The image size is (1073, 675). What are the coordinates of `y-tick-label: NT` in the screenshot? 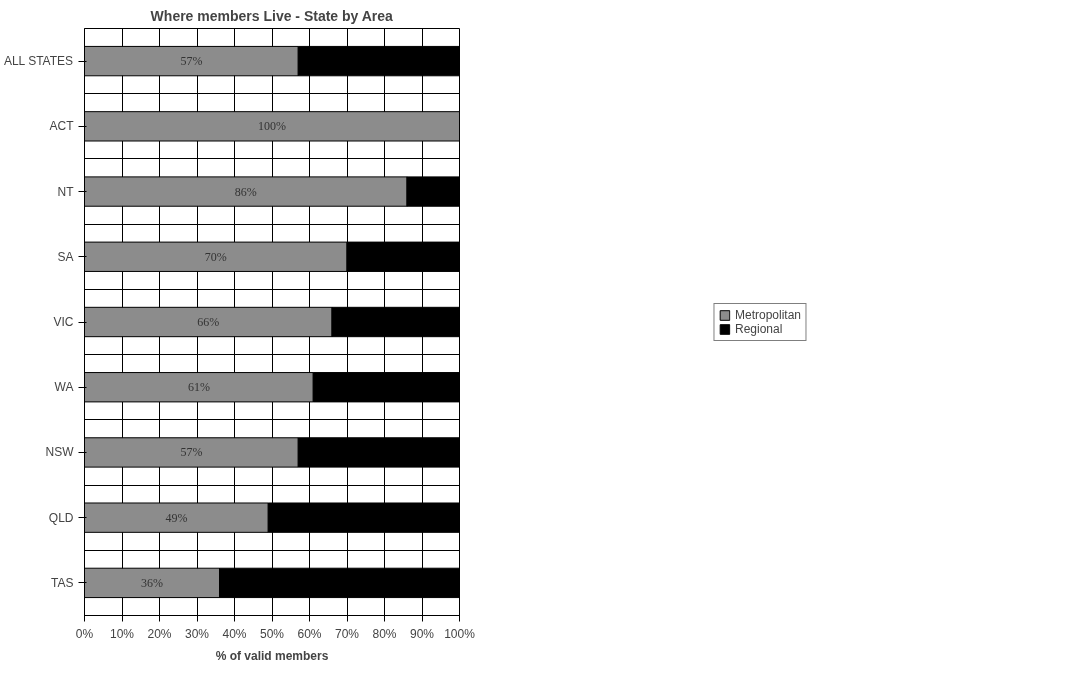 It's located at (66, 191).